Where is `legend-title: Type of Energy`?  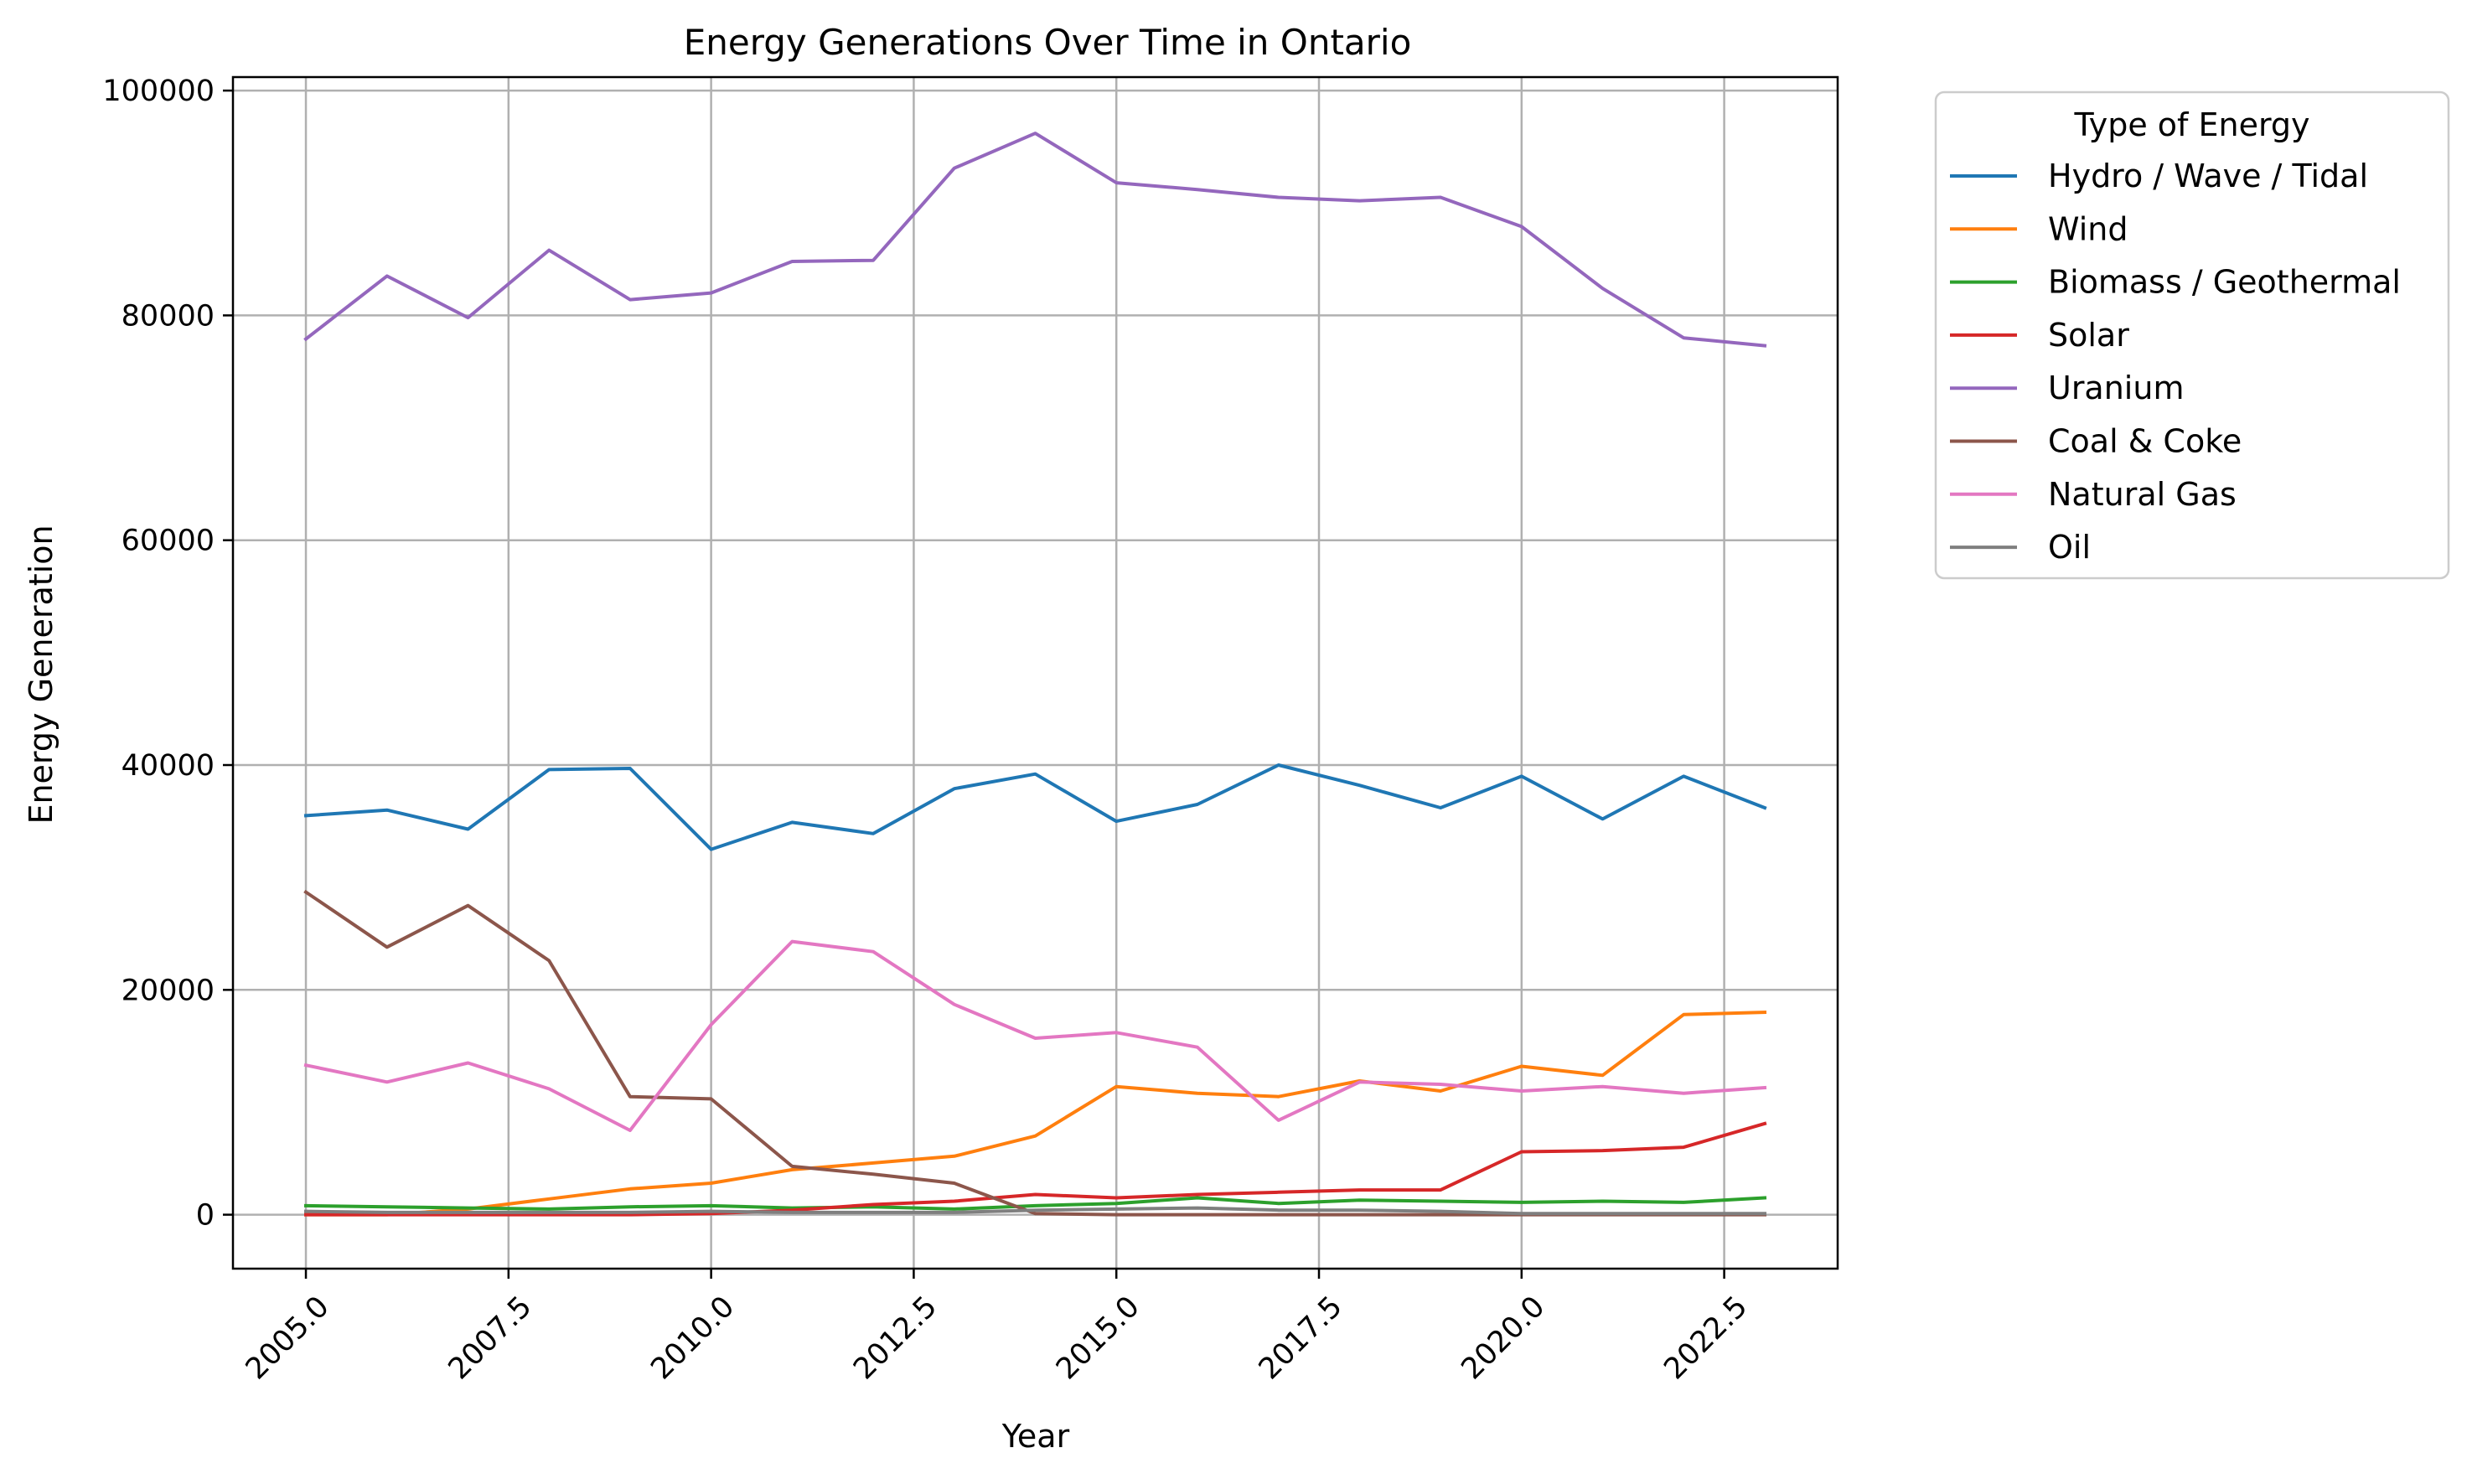
legend-title: Type of Energy is located at coordinates (2191, 125).